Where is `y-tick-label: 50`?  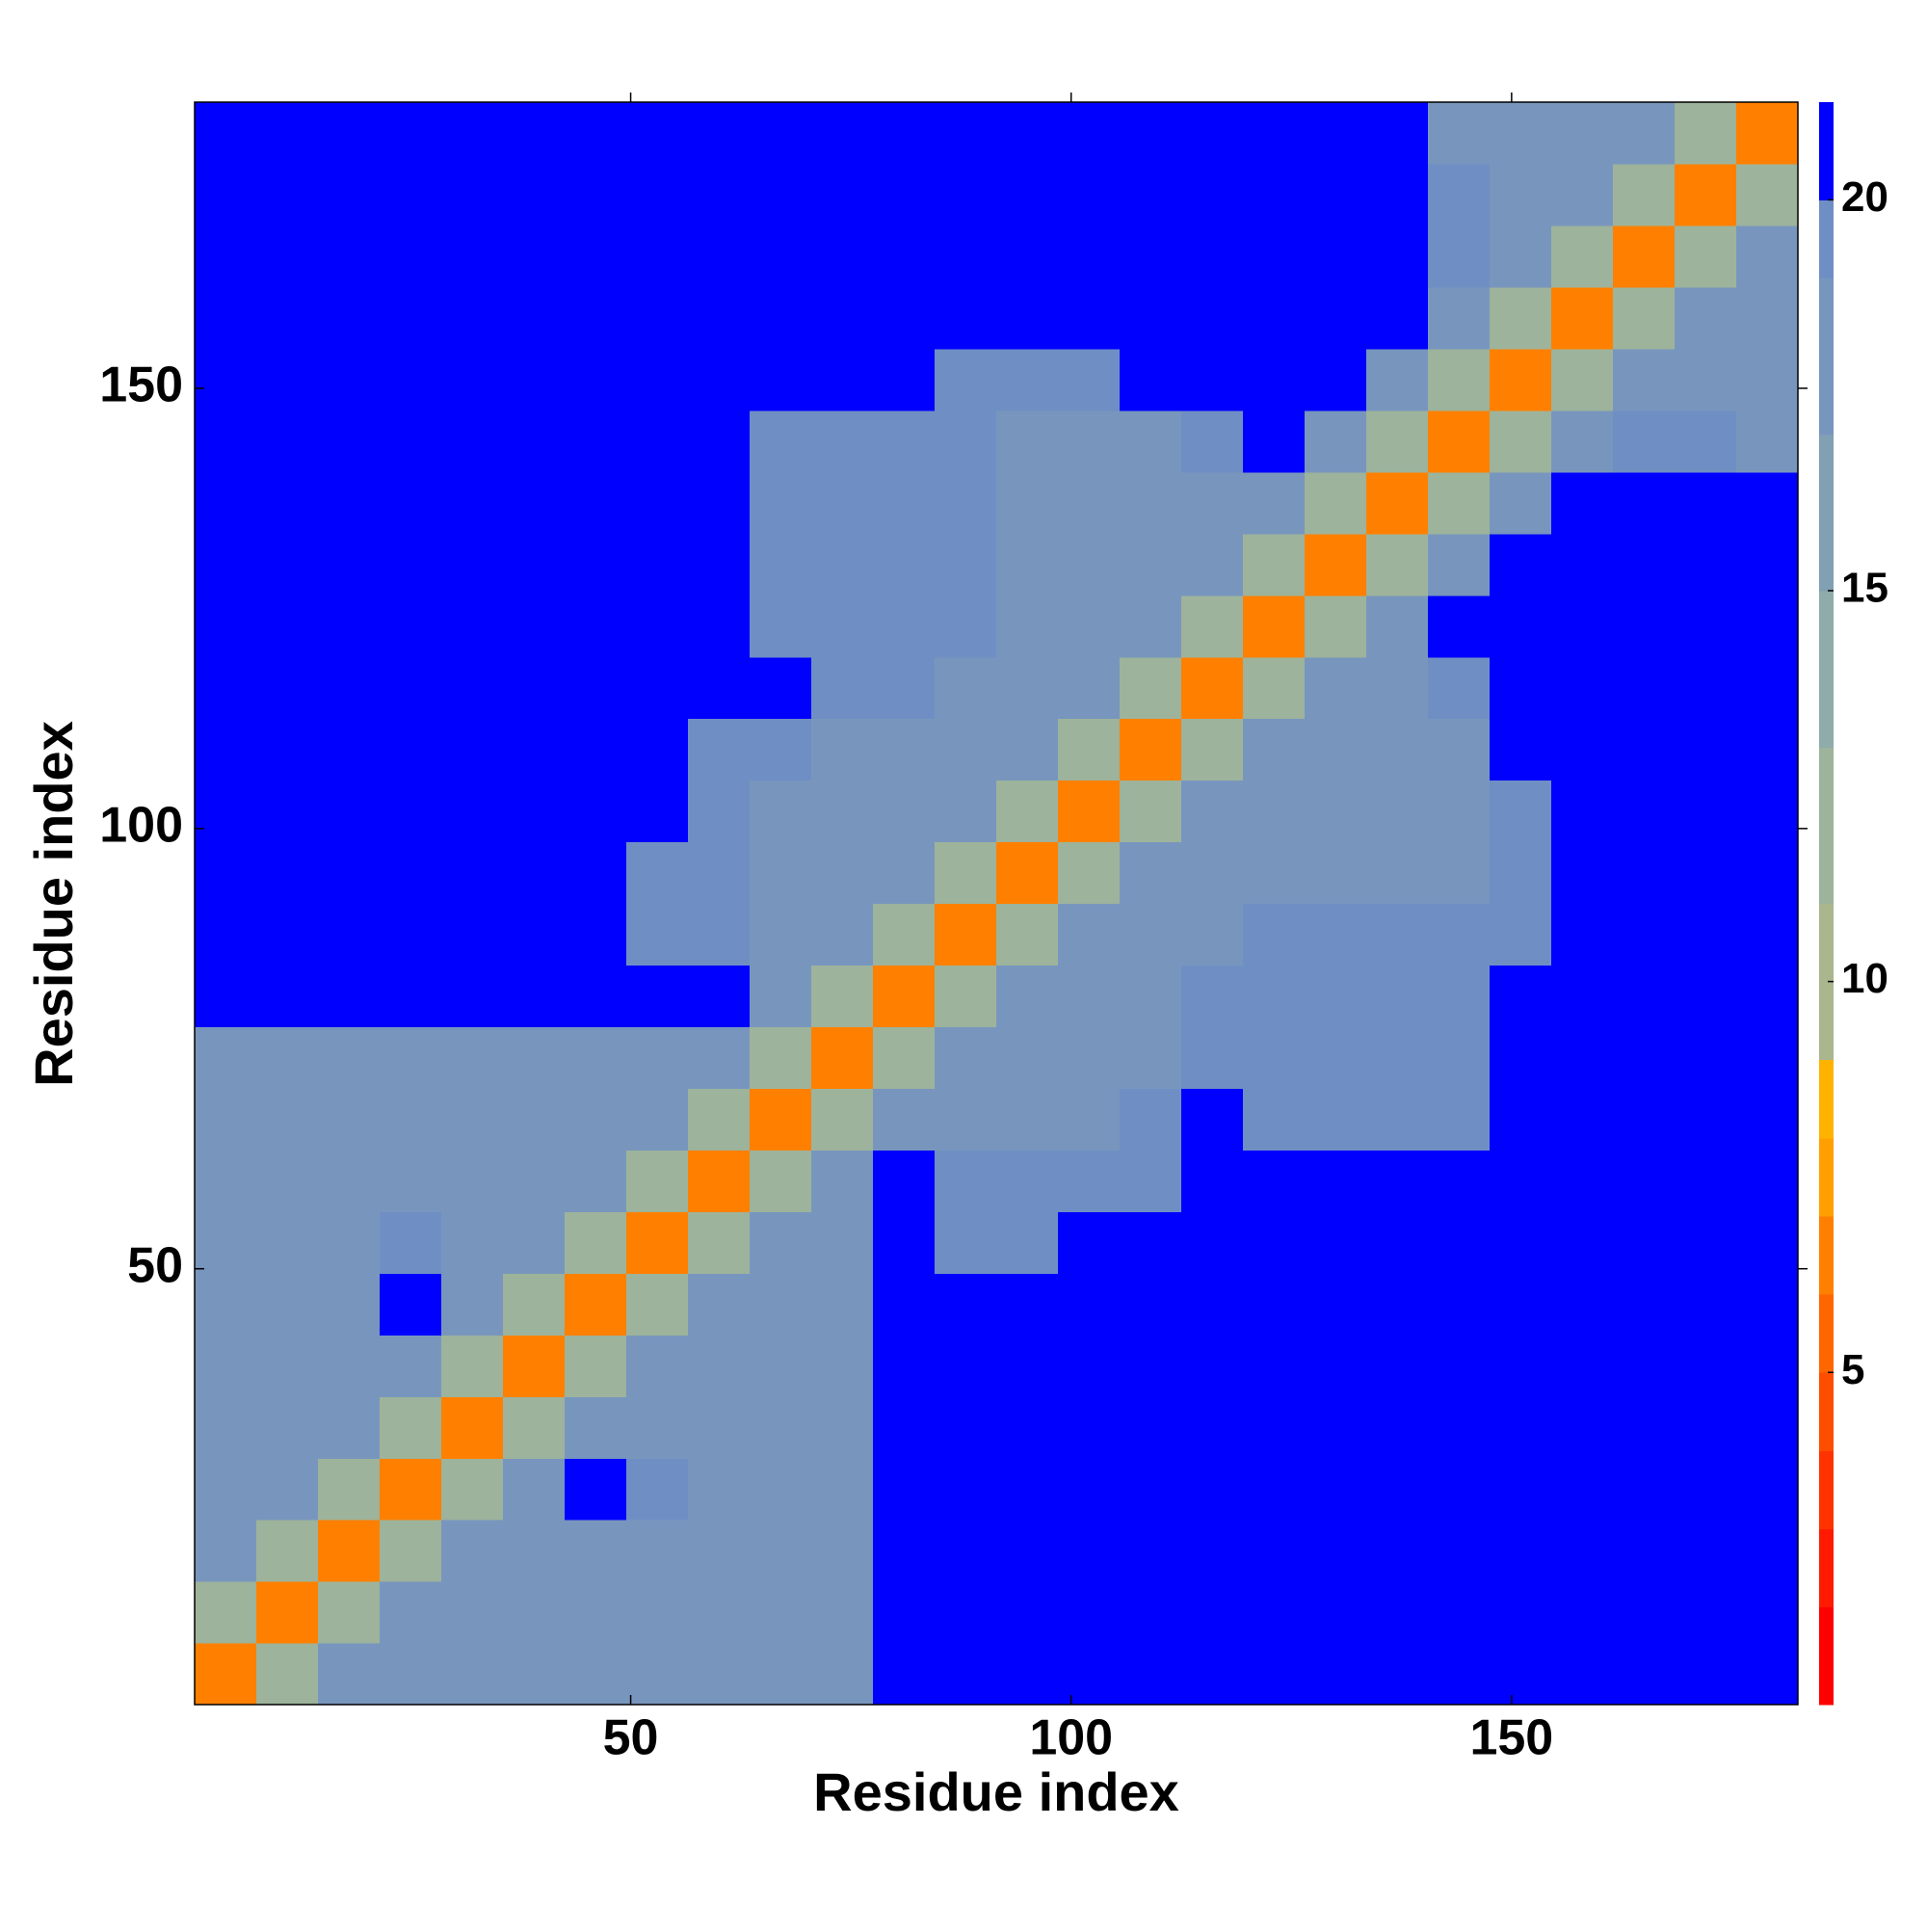
y-tick-label: 50 is located at coordinates (155, 1265).